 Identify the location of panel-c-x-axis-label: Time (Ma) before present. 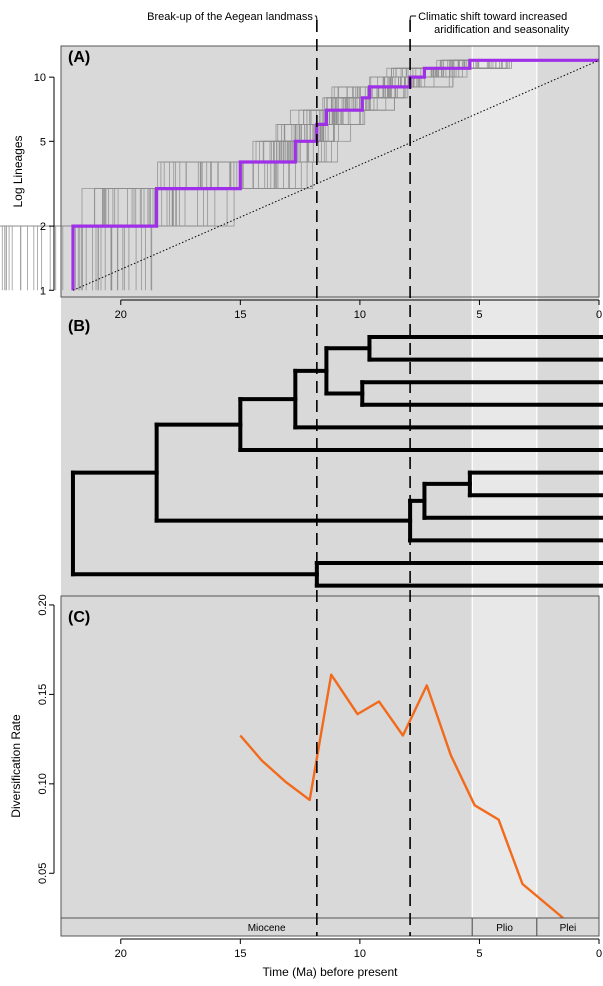
(331, 972).